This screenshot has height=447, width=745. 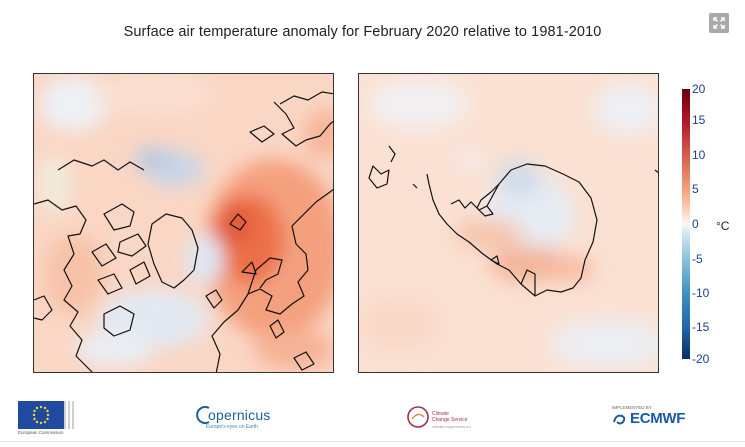 What do you see at coordinates (699, 120) in the screenshot?
I see `colorbar-tick: 15` at bounding box center [699, 120].